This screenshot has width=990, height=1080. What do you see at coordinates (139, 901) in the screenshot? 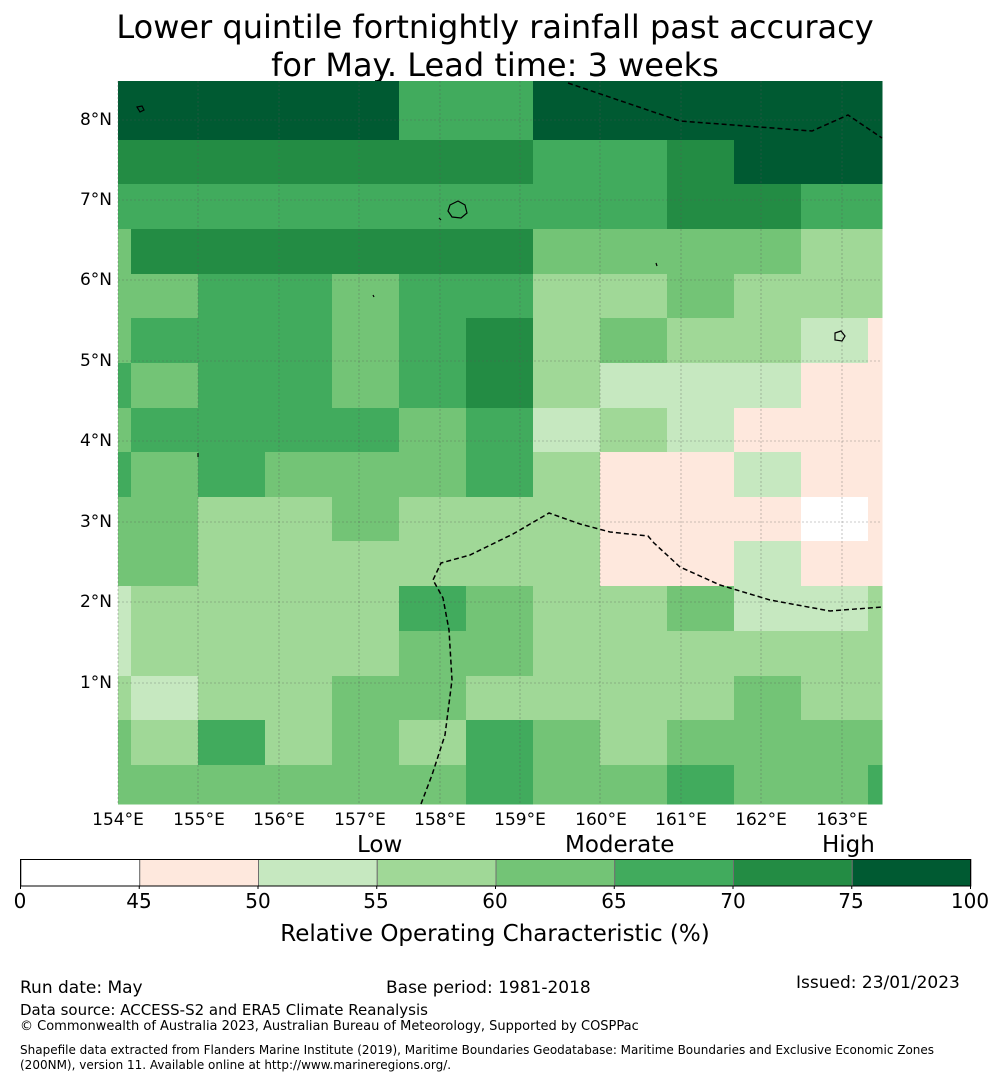
I see `colorbar-tick-45: 45` at bounding box center [139, 901].